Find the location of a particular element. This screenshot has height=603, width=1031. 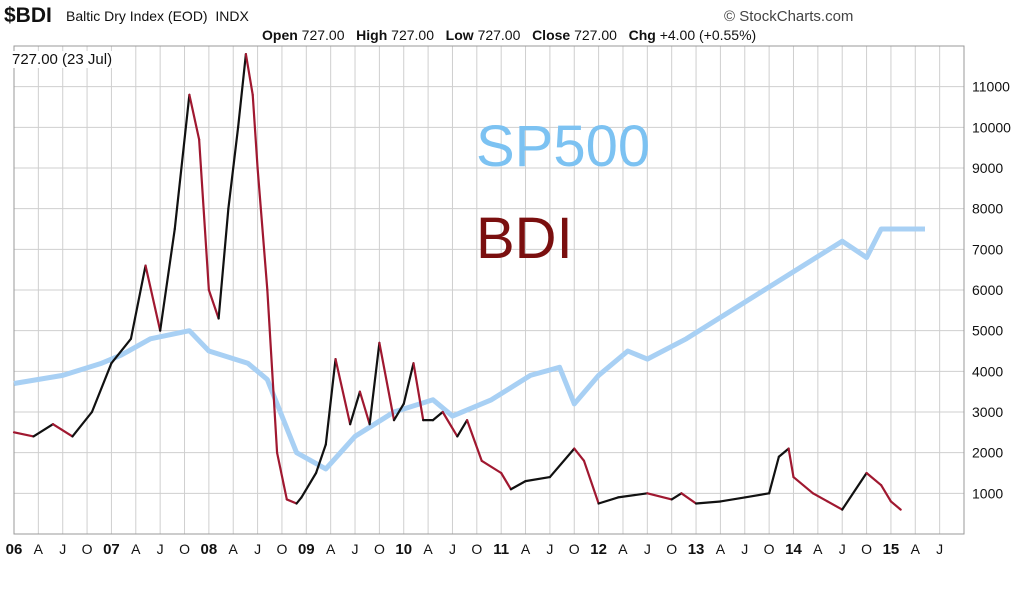

y-tick-label: 8000 is located at coordinates (987, 209).